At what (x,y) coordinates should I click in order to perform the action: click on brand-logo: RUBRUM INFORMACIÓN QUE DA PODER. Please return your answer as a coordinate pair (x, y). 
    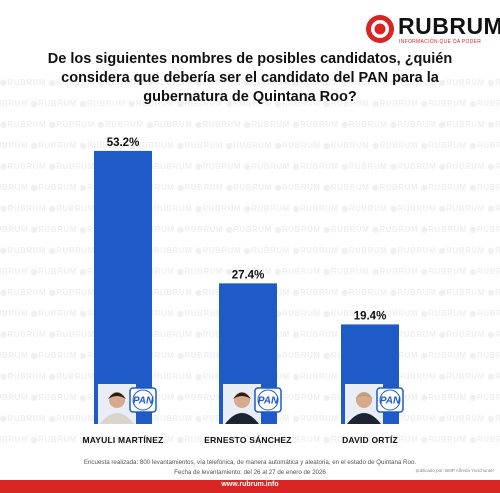
    Looking at the image, I should click on (432, 30).